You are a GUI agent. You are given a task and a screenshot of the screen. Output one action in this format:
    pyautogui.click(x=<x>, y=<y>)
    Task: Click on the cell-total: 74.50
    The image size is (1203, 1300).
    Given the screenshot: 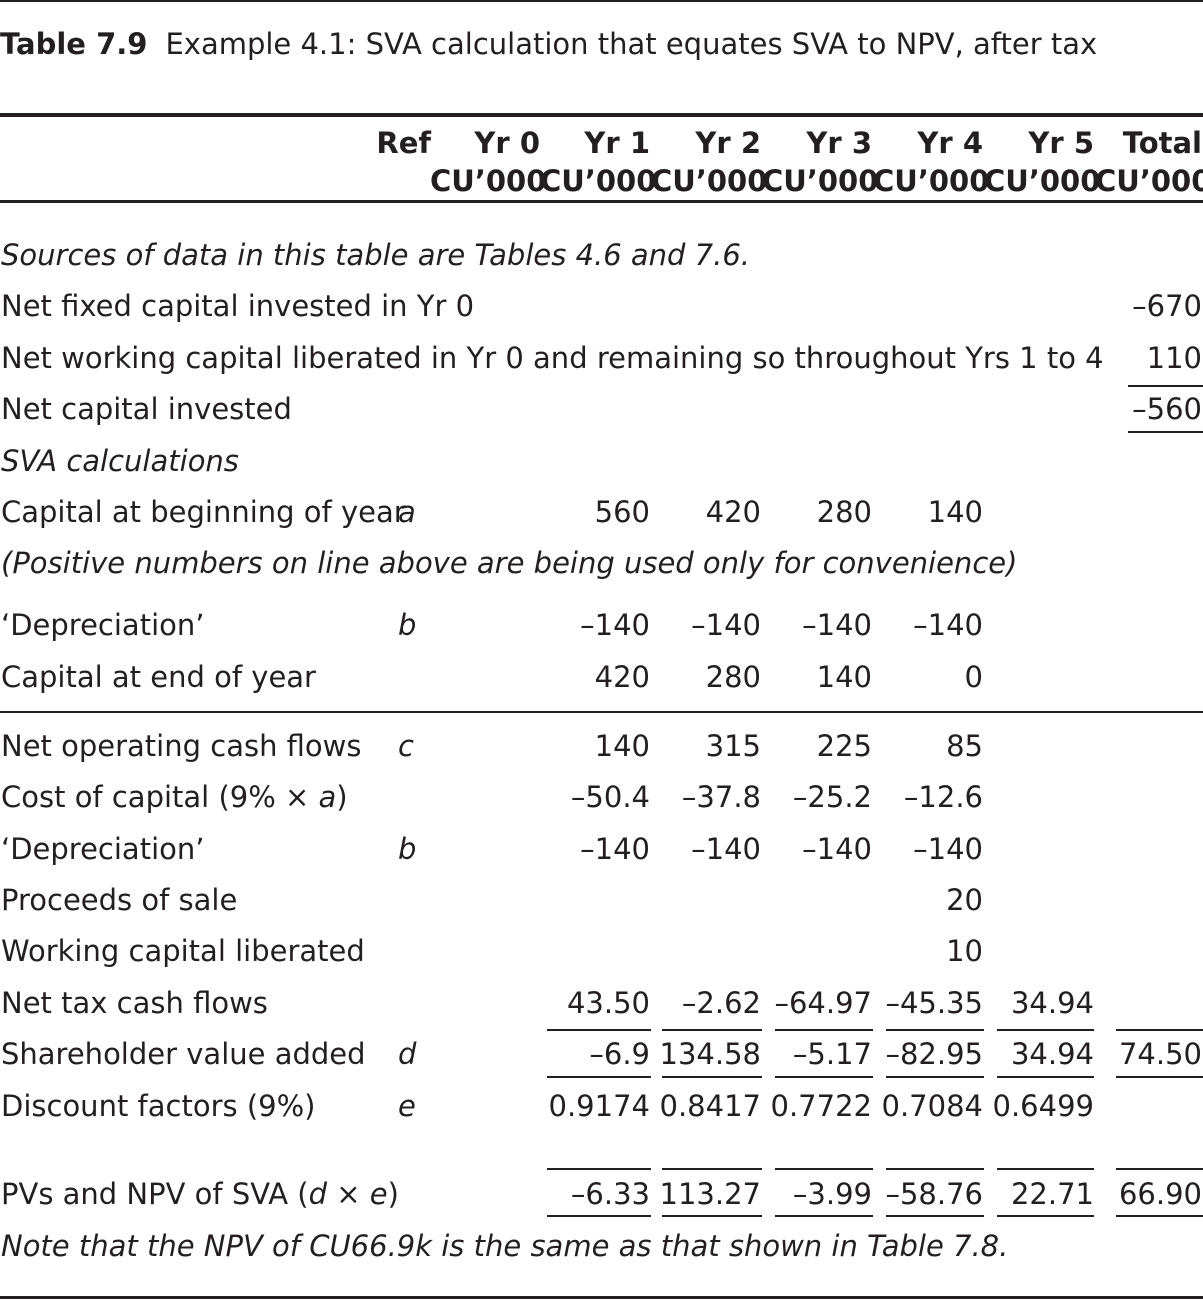 What is the action you would take?
    pyautogui.click(x=1160, y=1054)
    